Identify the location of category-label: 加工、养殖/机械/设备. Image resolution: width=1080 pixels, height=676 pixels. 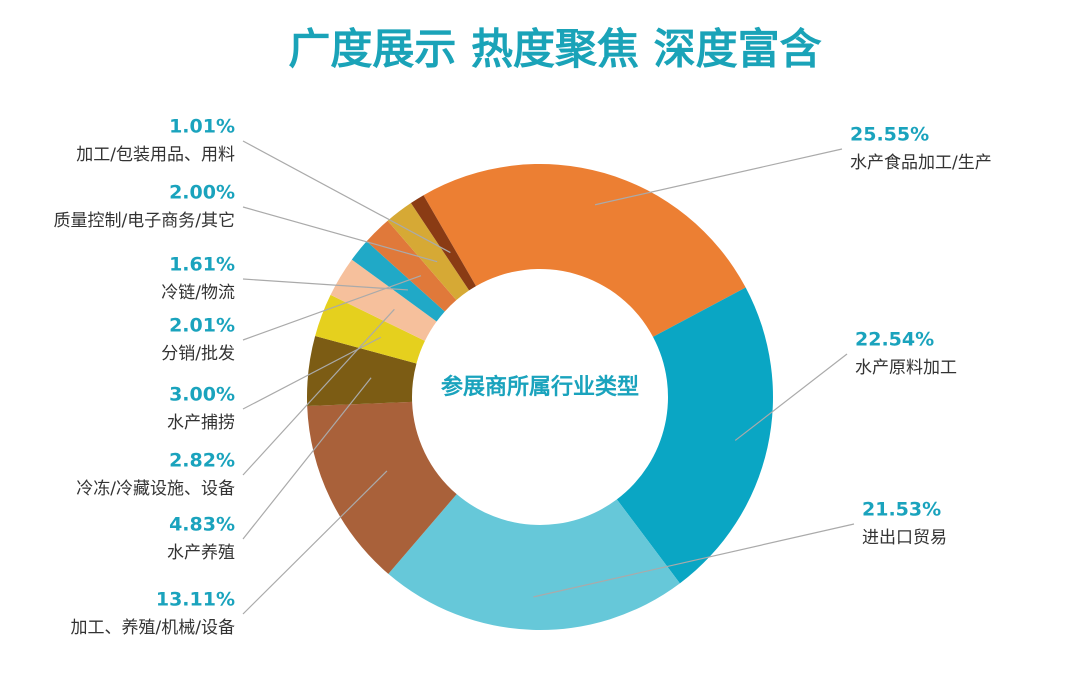
(153, 628).